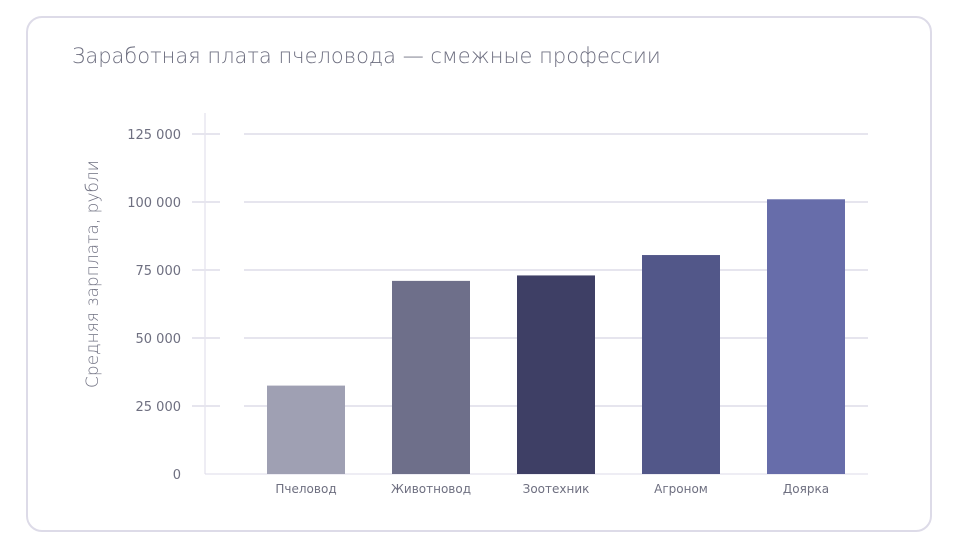 The height and width of the screenshot is (550, 961). What do you see at coordinates (154, 203) in the screenshot?
I see `y-tick-label: 100 000` at bounding box center [154, 203].